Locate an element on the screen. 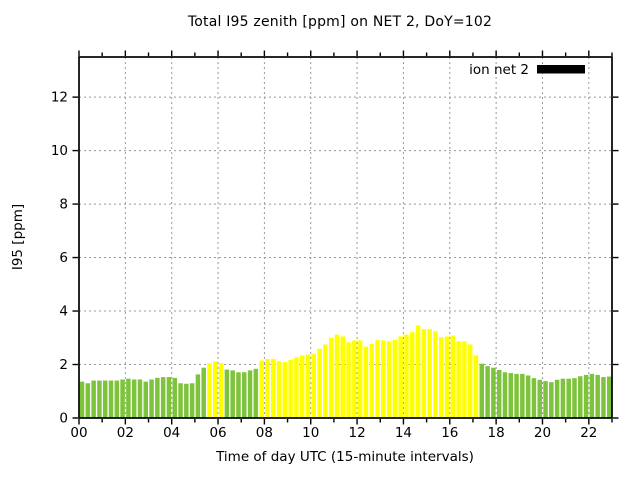 The height and width of the screenshot is (480, 640). x-tick-label: 16 is located at coordinates (449, 433).